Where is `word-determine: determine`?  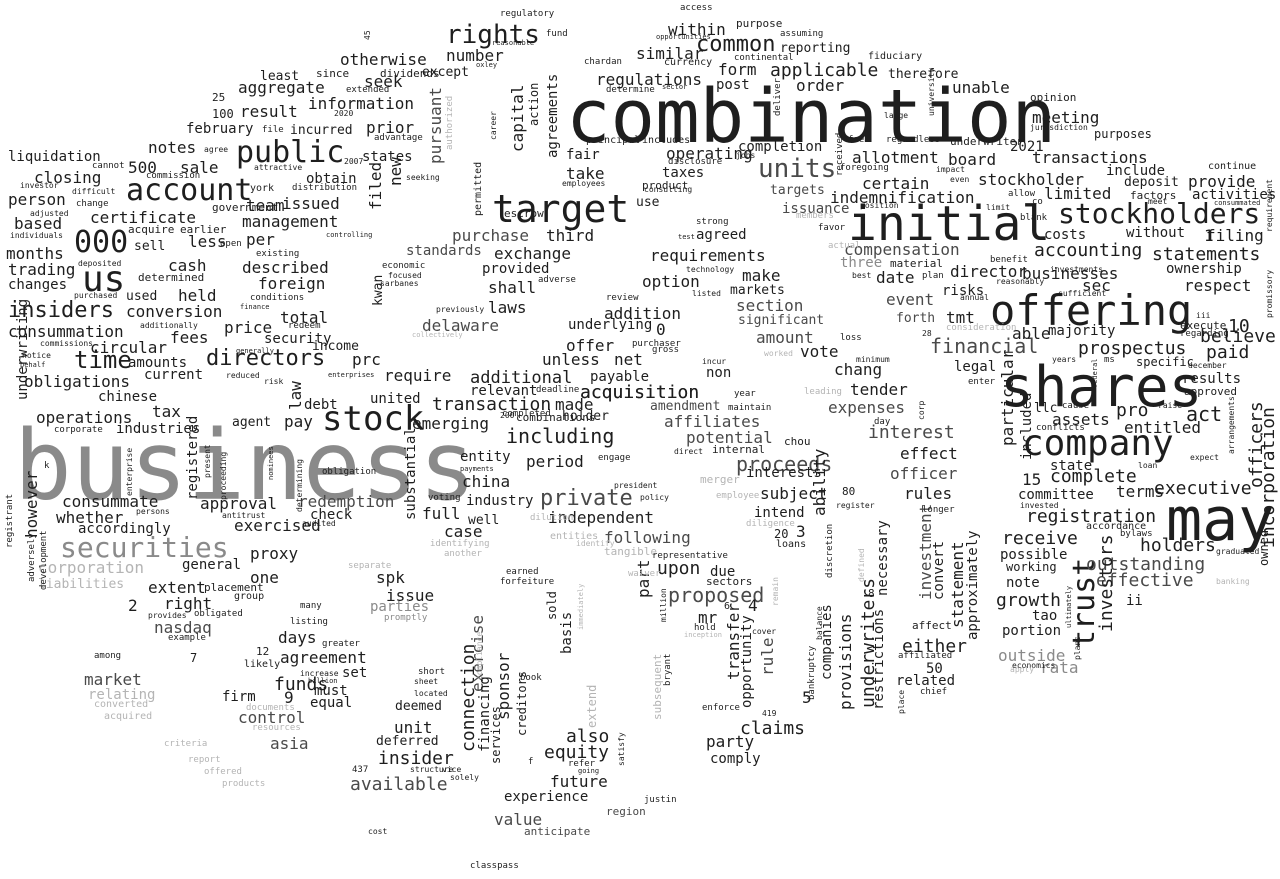
word-determine: determine is located at coordinates (630, 90).